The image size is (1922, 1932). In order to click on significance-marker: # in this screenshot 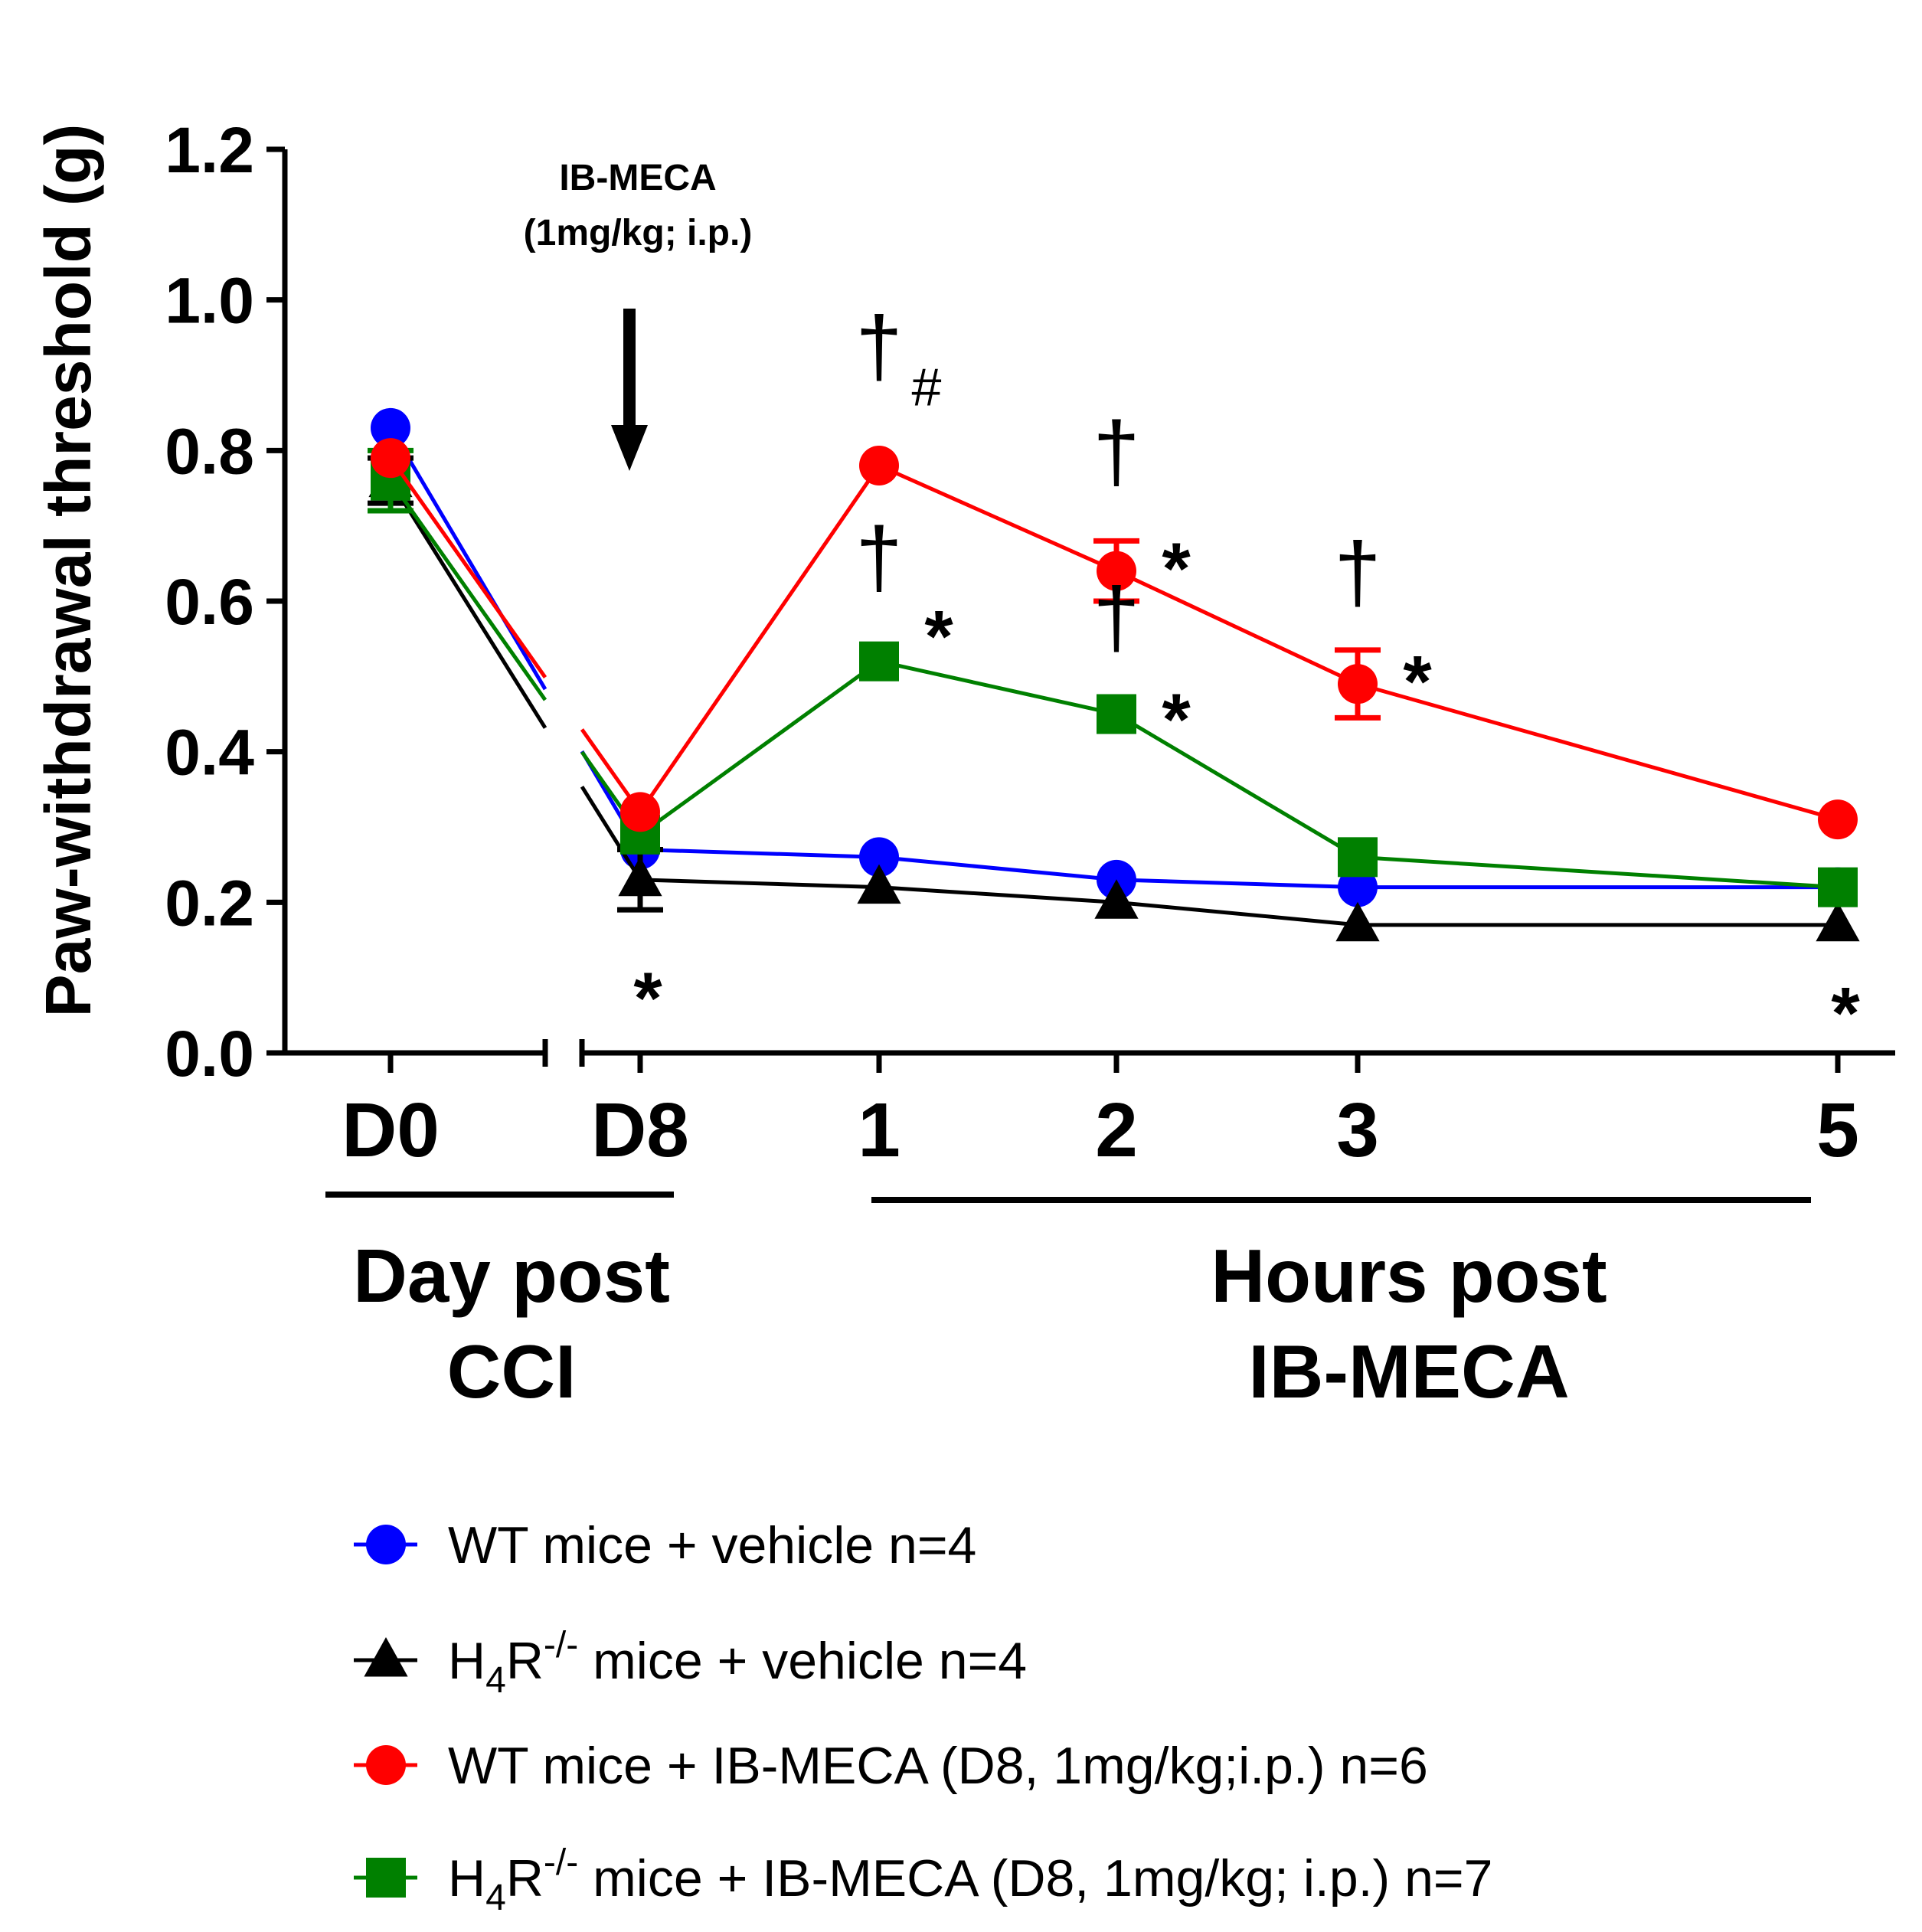, I will do `click(927, 387)`.